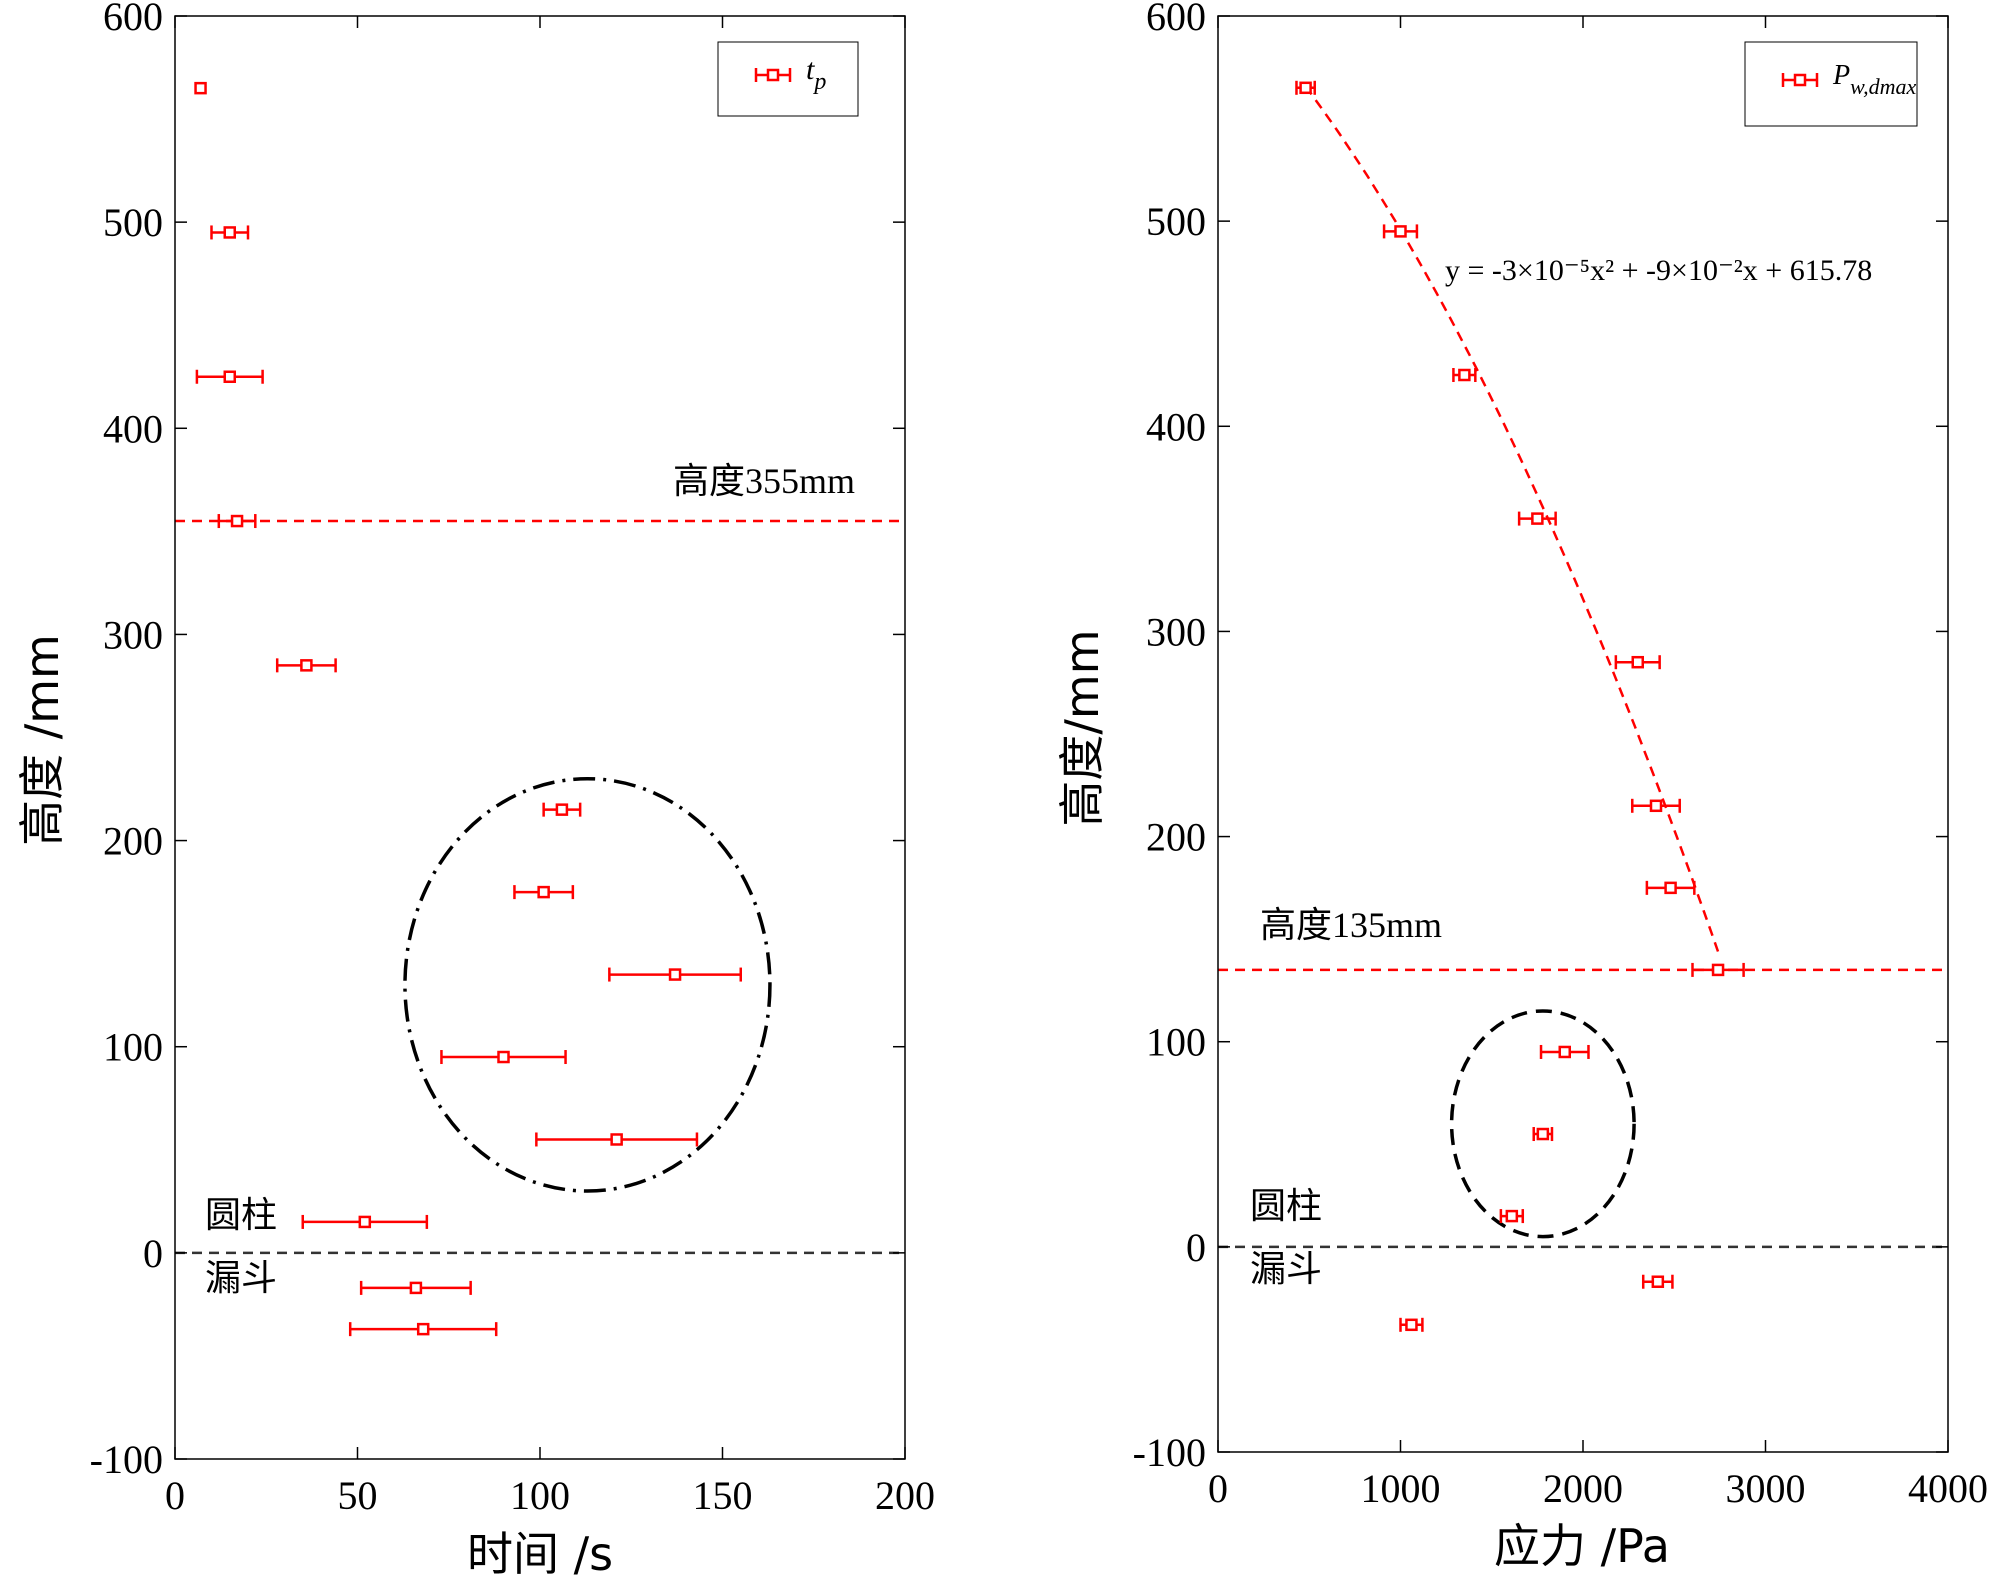 The image size is (2000, 1593). Describe the element at coordinates (42, 740) in the screenshot. I see `y-axis-label: 高度 /mm` at that location.